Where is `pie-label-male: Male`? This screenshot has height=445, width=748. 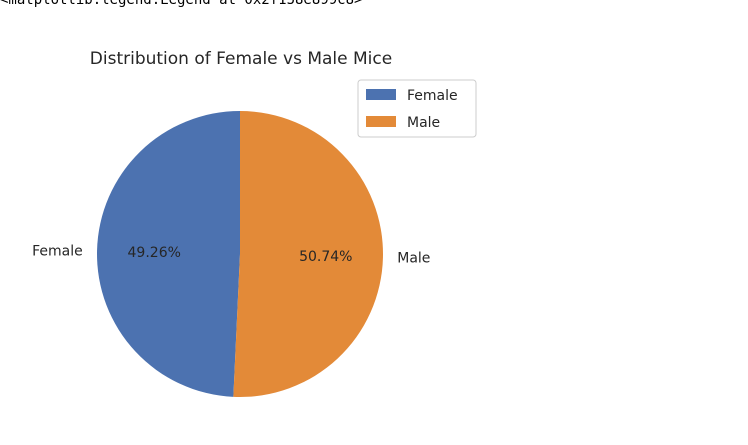 pie-label-male: Male is located at coordinates (413, 259).